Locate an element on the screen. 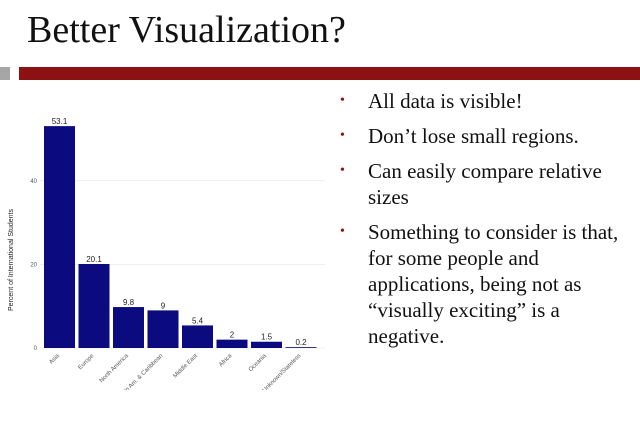 Image resolution: width=640 pixels, height=426 pixels. data-label: 53.1 is located at coordinates (60, 121).